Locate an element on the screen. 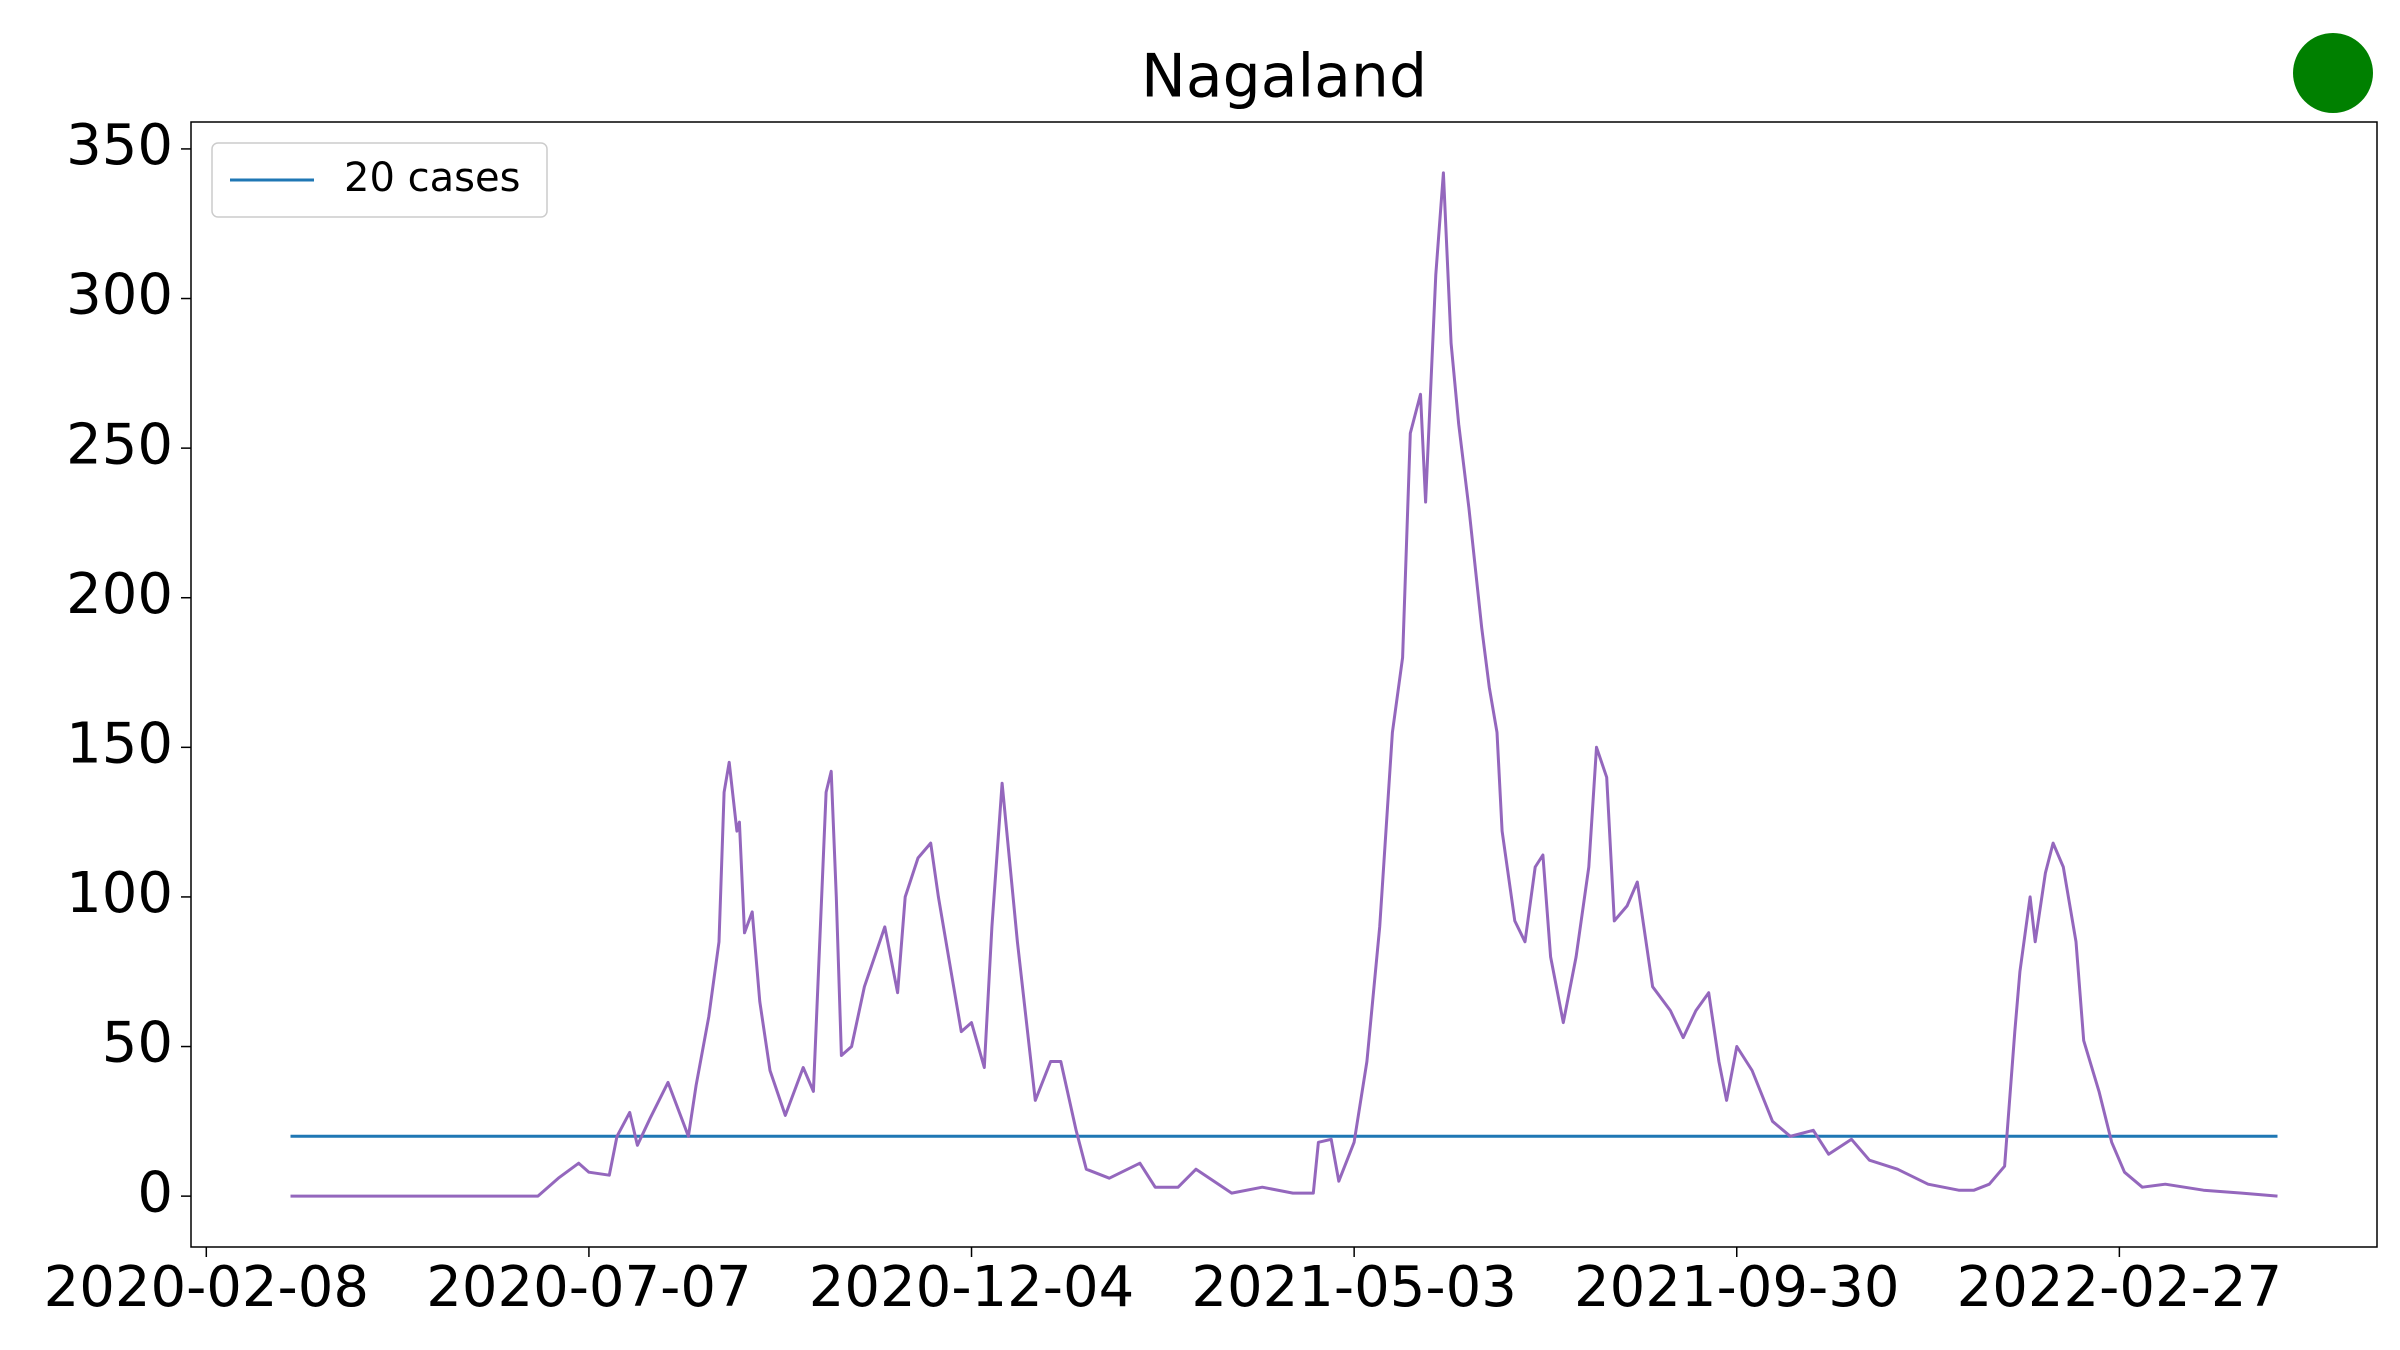  y-tick-label: 150 is located at coordinates (119, 743).